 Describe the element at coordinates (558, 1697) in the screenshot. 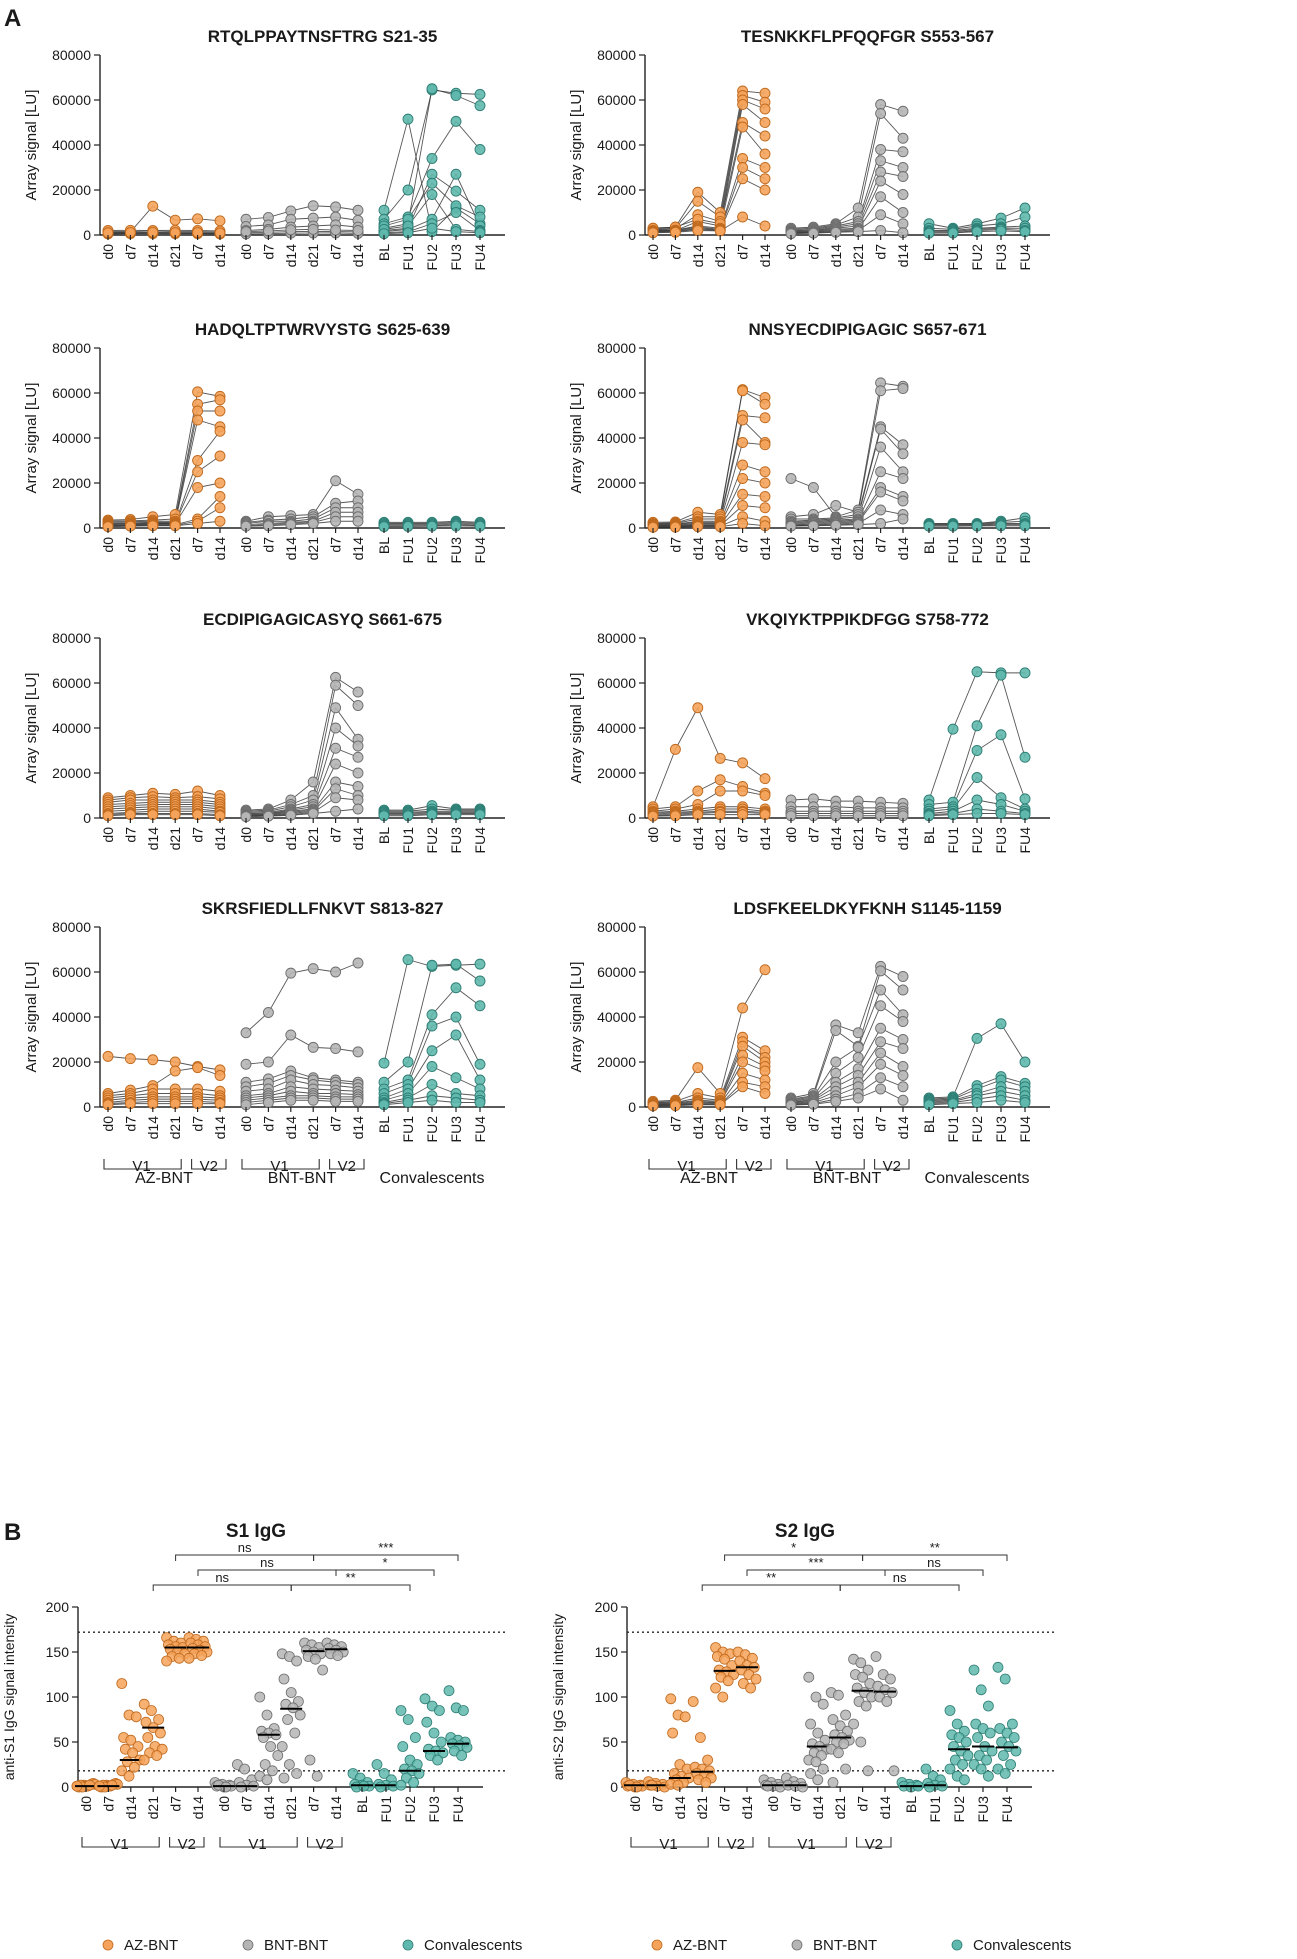

I see `y-axis-label: anti-S2 IgG signal intensity` at that location.